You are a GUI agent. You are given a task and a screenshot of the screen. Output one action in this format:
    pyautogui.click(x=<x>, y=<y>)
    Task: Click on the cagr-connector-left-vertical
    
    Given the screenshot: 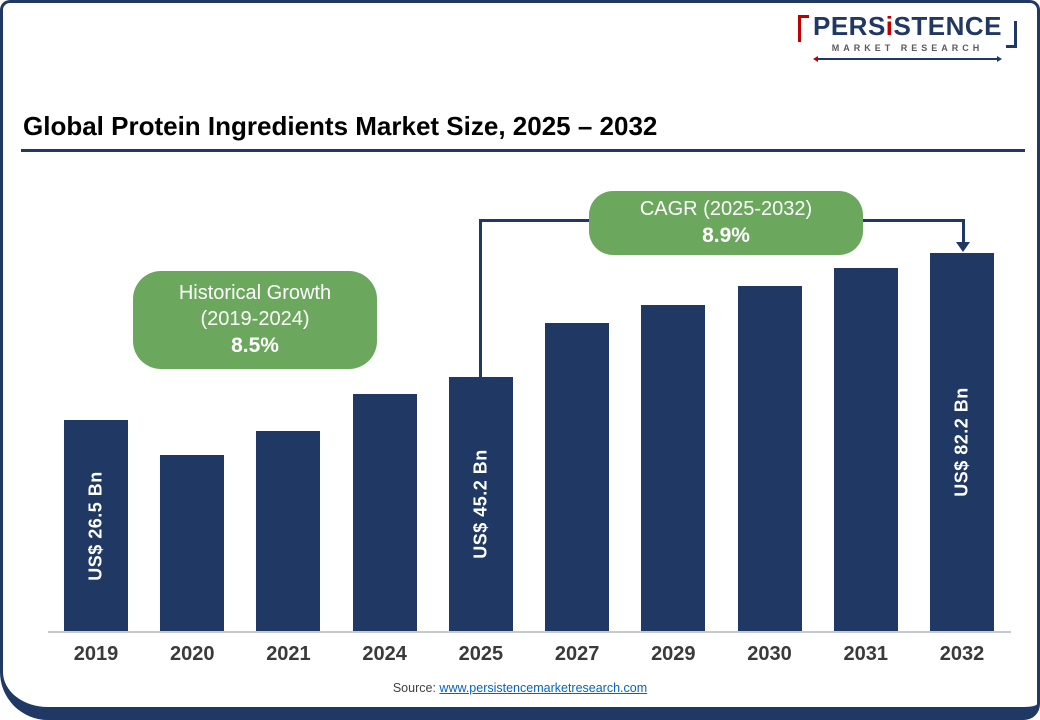 What is the action you would take?
    pyautogui.click(x=480, y=299)
    